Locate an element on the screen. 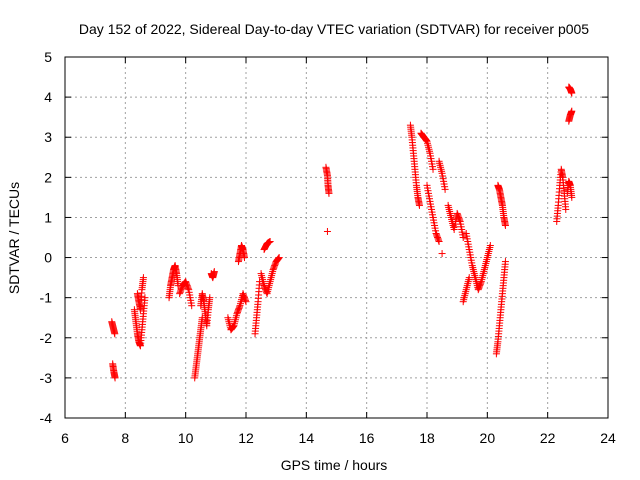 The width and height of the screenshot is (640, 480). y-tick-label: 1 is located at coordinates (48, 217).